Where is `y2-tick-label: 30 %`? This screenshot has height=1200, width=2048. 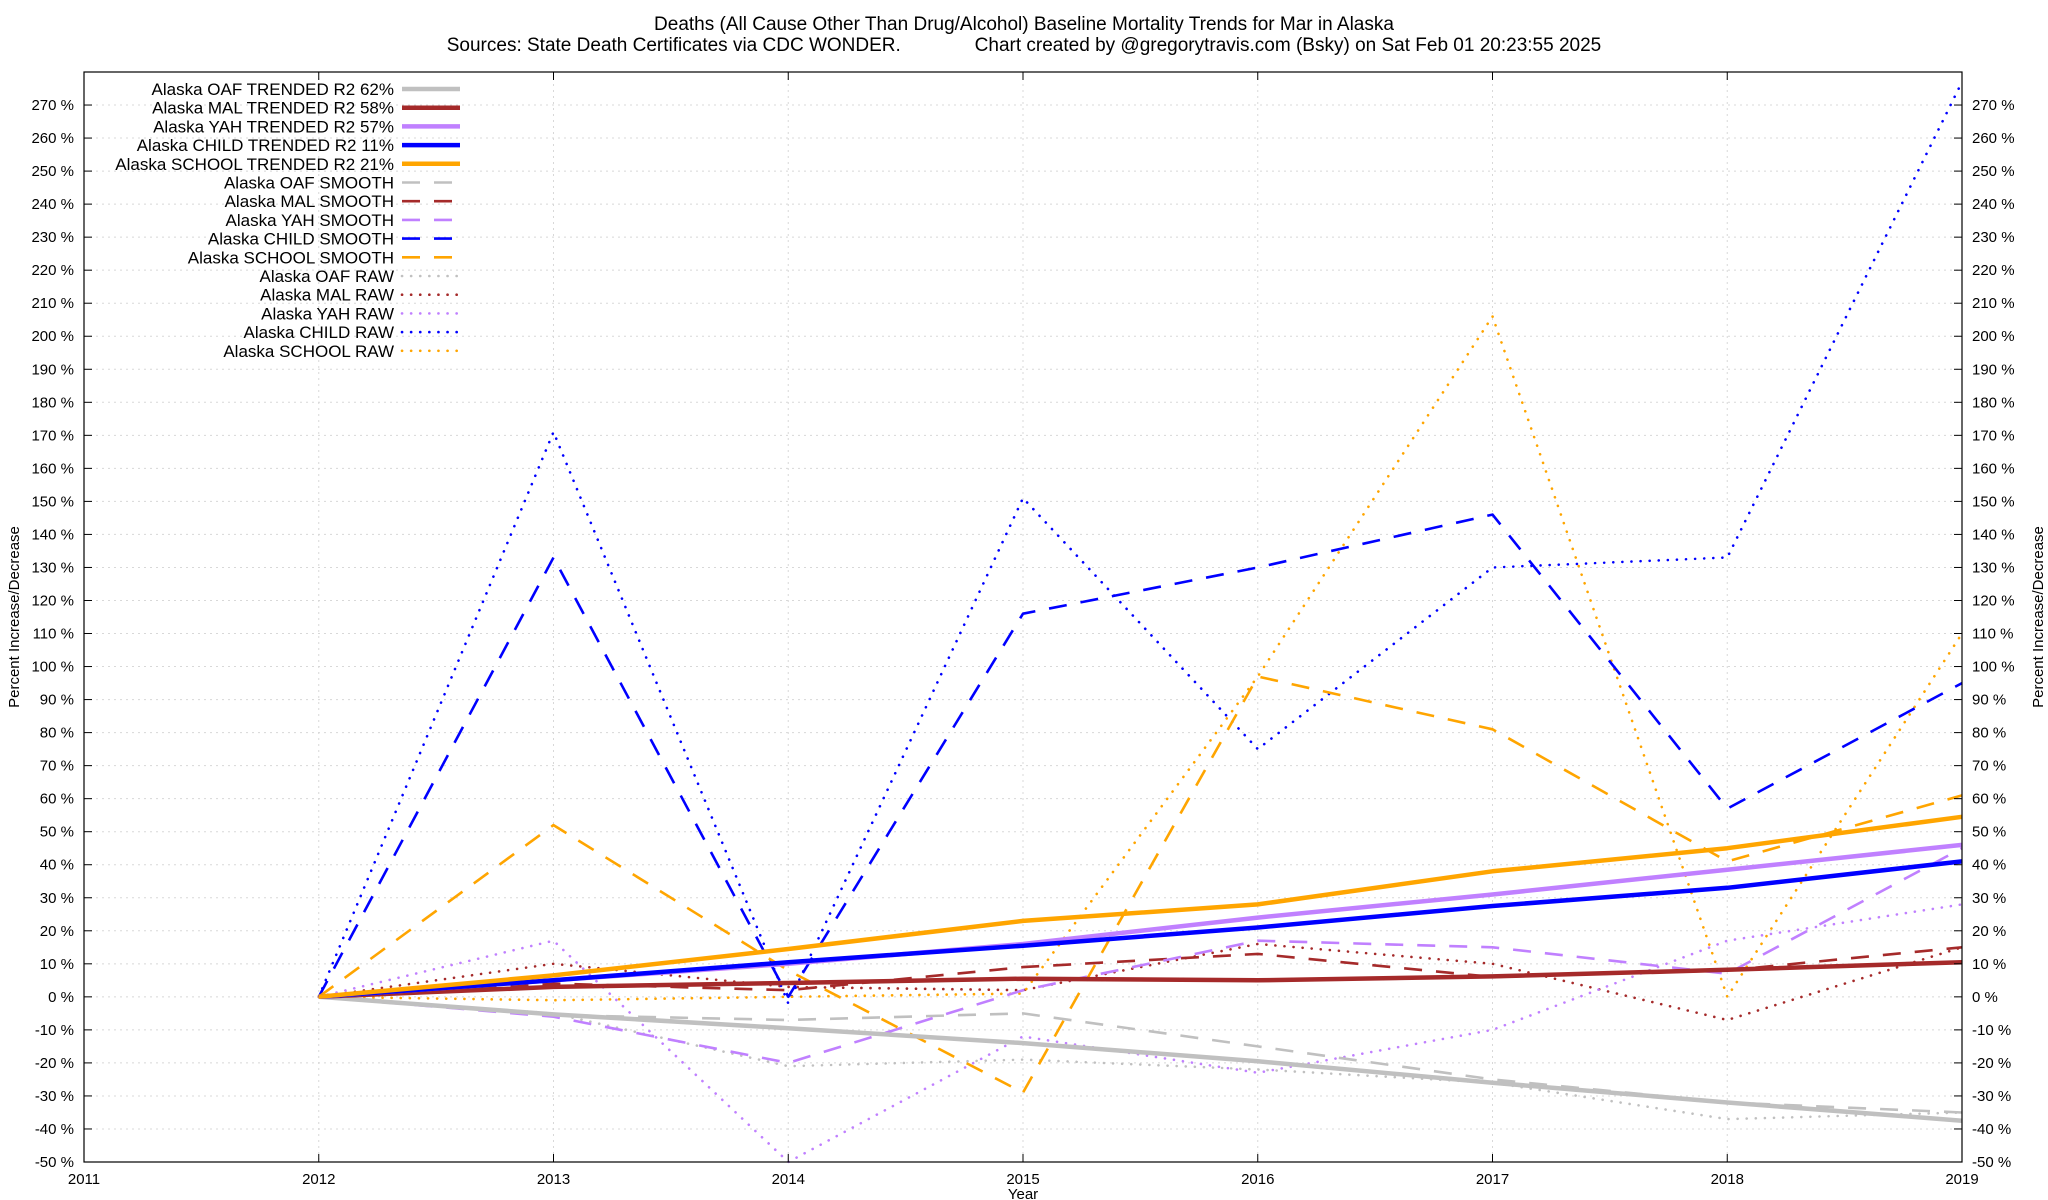 y2-tick-label: 30 % is located at coordinates (1989, 898).